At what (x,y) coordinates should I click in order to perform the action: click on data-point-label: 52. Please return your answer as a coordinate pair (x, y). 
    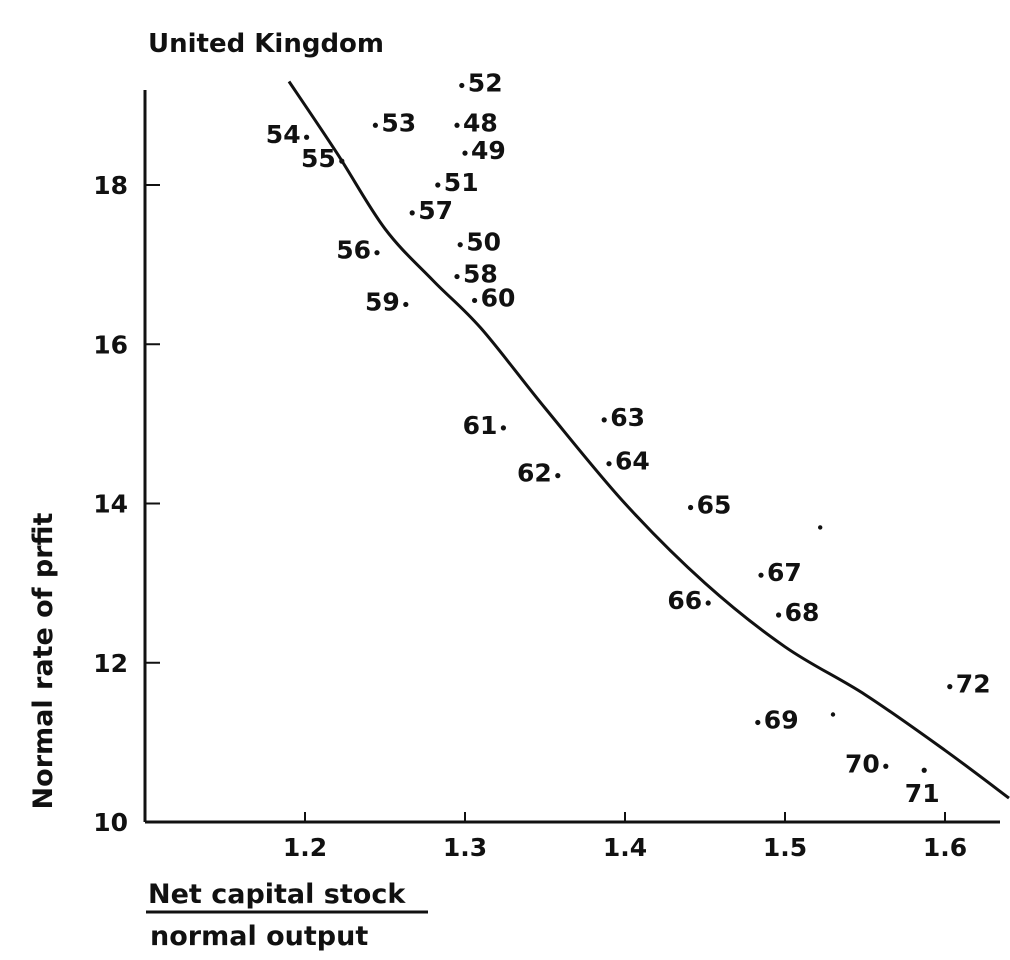
    Looking at the image, I should click on (485, 82).